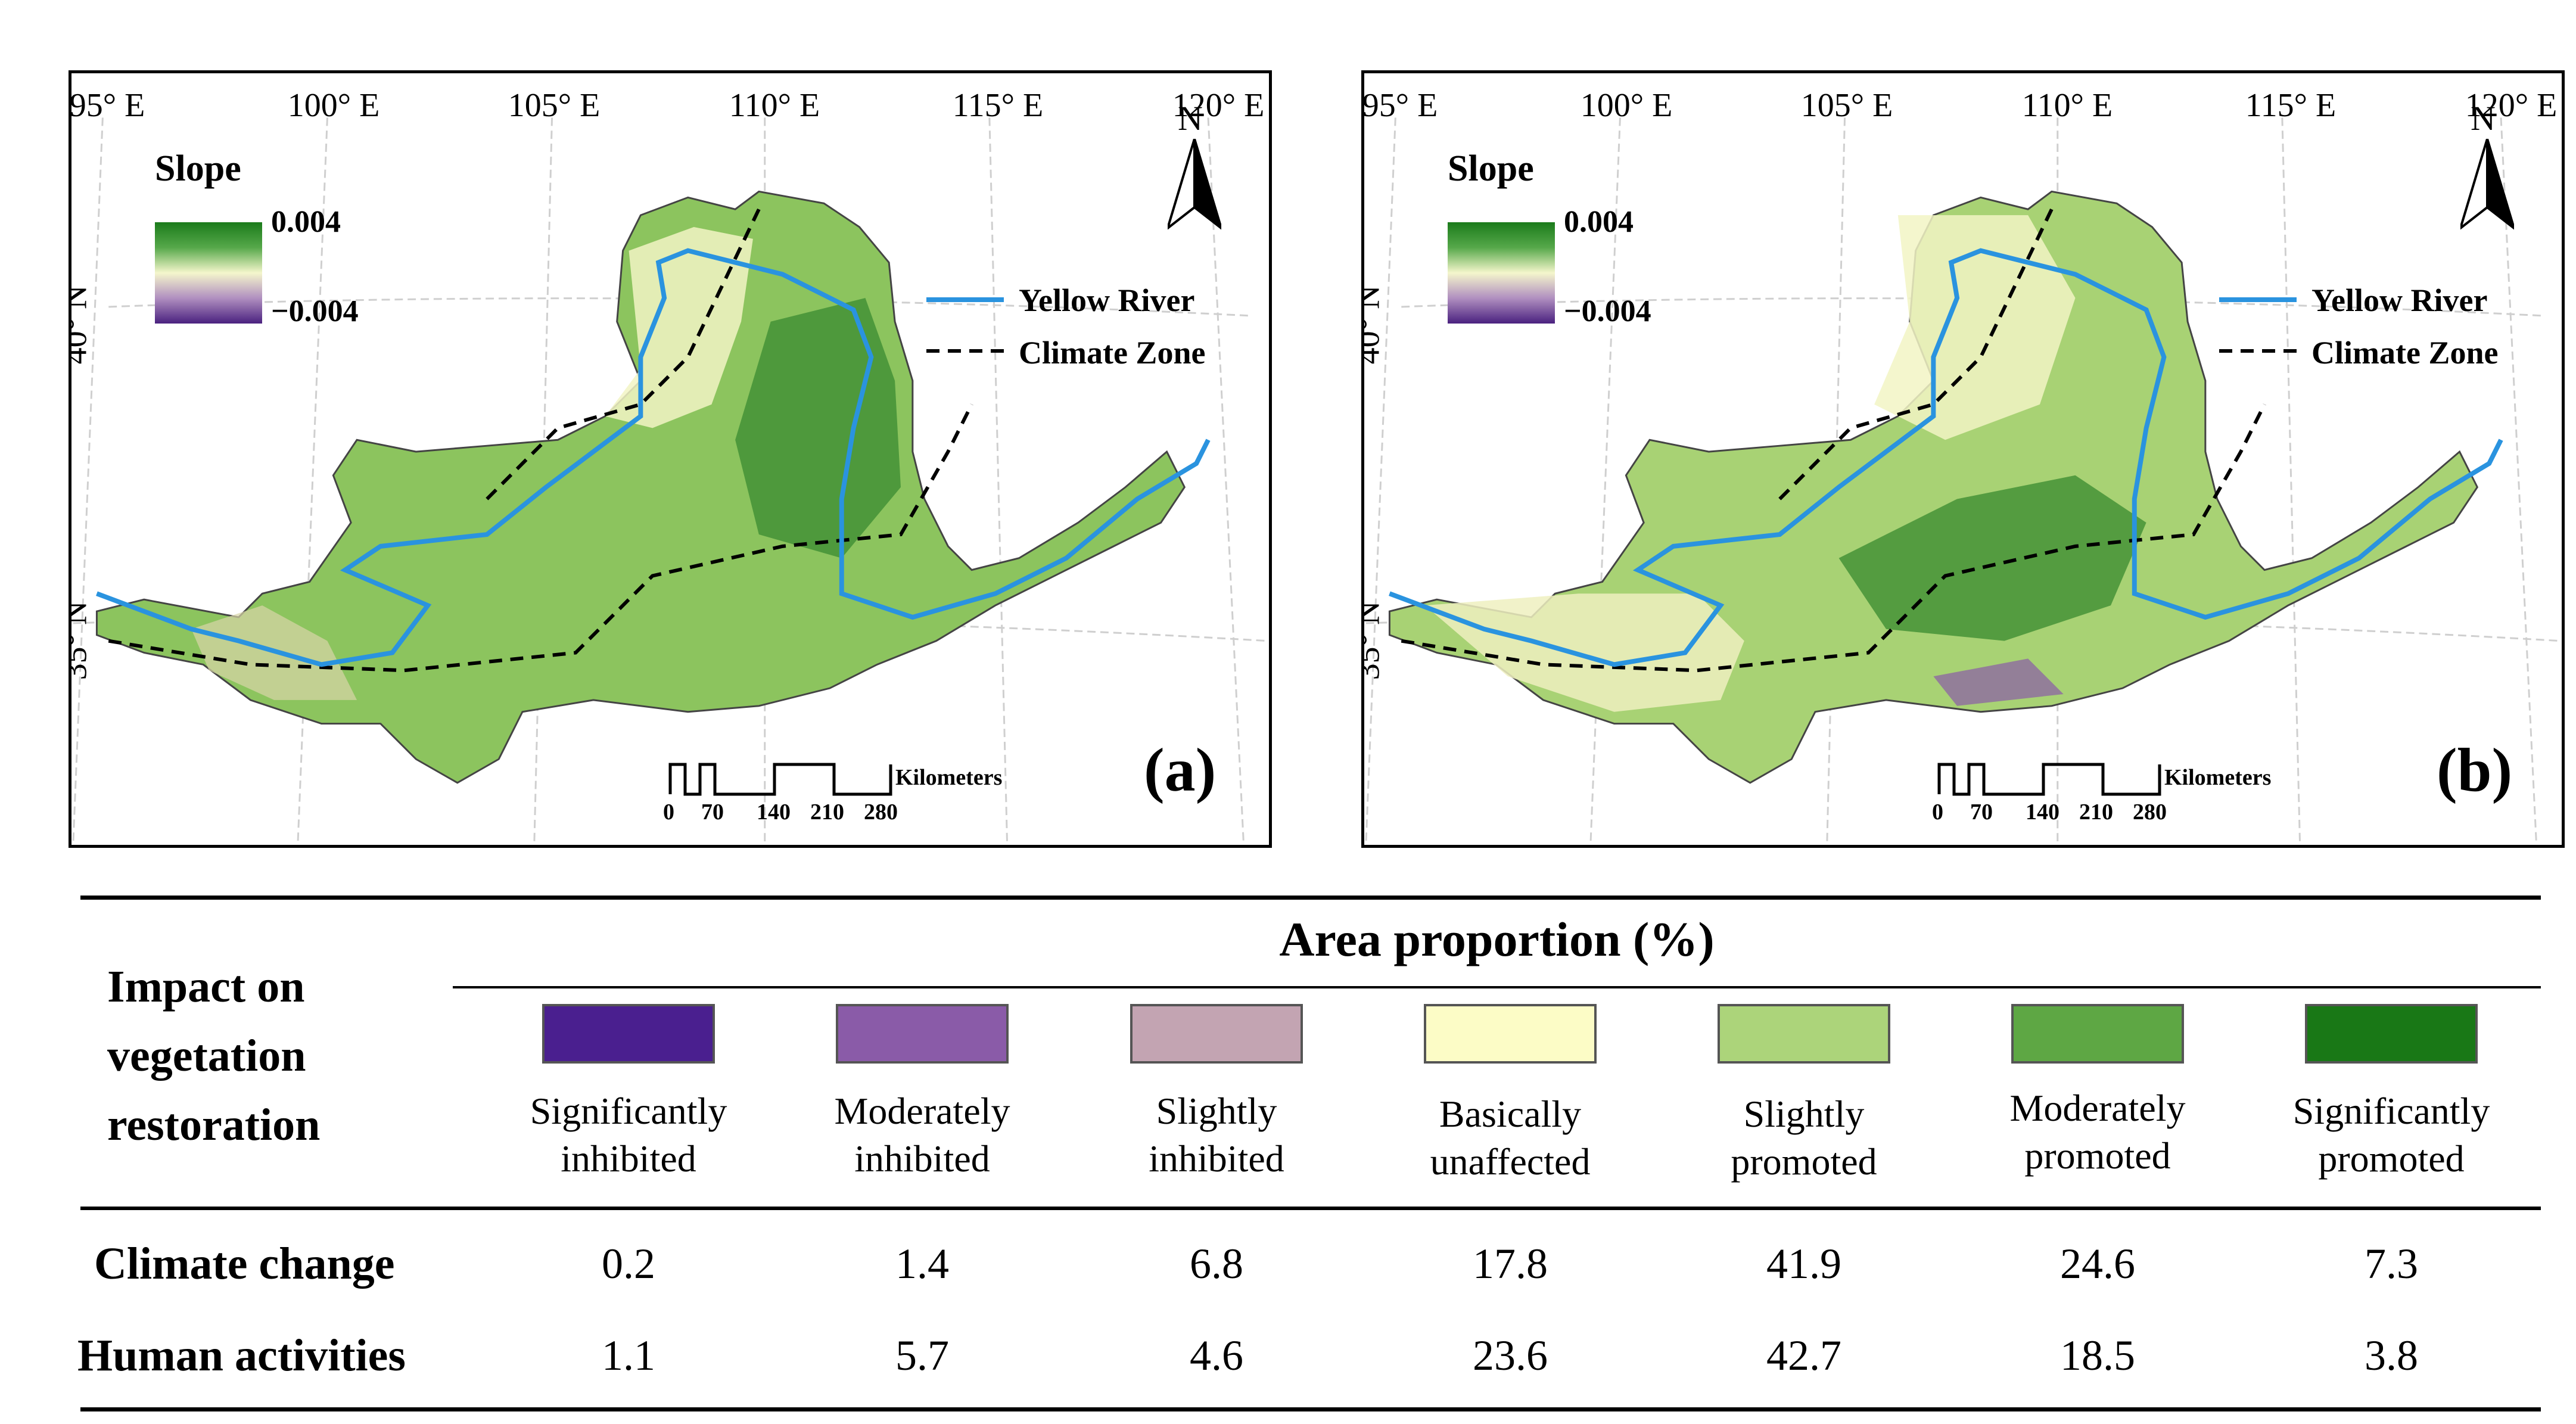 The height and width of the screenshot is (1424, 2576). Describe the element at coordinates (2097, 1108) in the screenshot. I see `category-label-line: Moderately` at that location.